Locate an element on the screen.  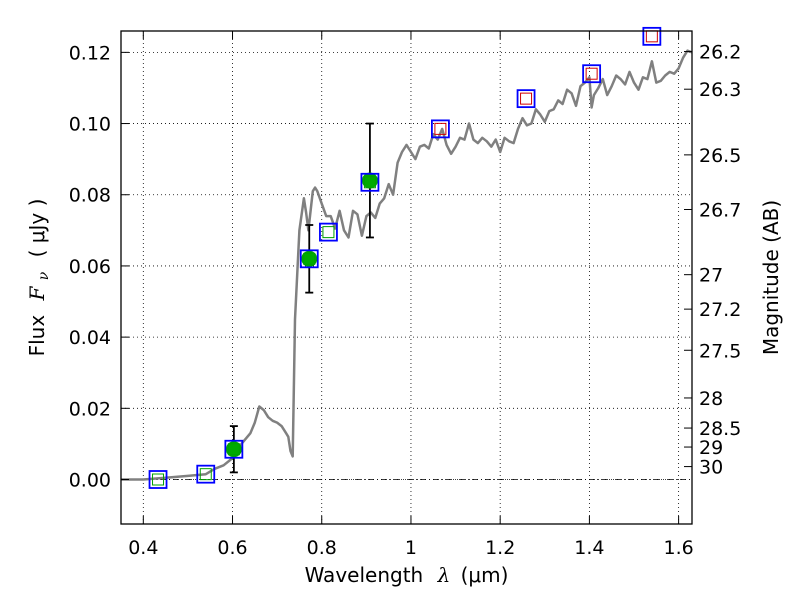
magnitude-tick-label: 28 is located at coordinates (711, 399).